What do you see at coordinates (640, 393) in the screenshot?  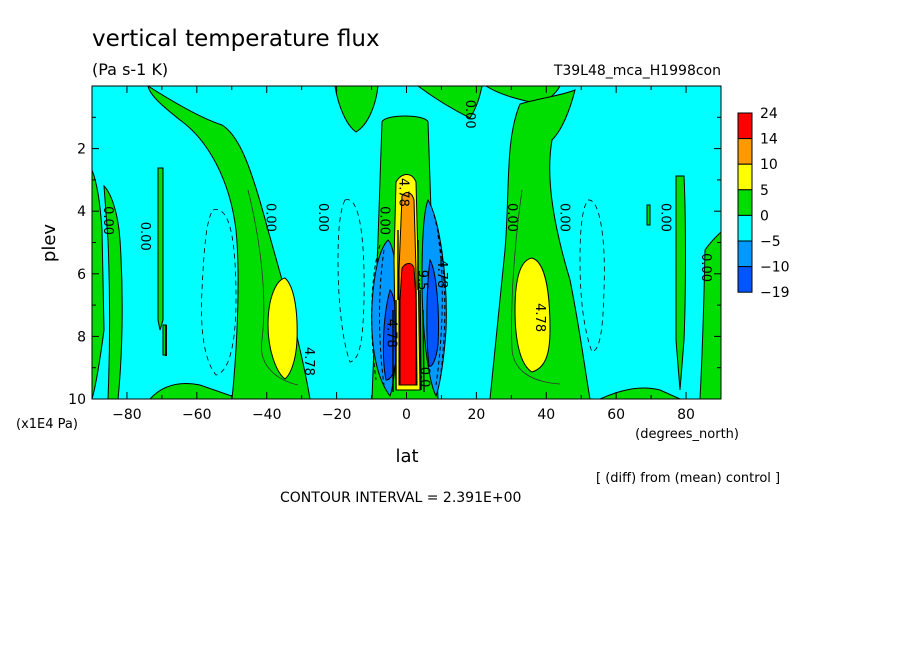 I see `positive-base-north` at bounding box center [640, 393].